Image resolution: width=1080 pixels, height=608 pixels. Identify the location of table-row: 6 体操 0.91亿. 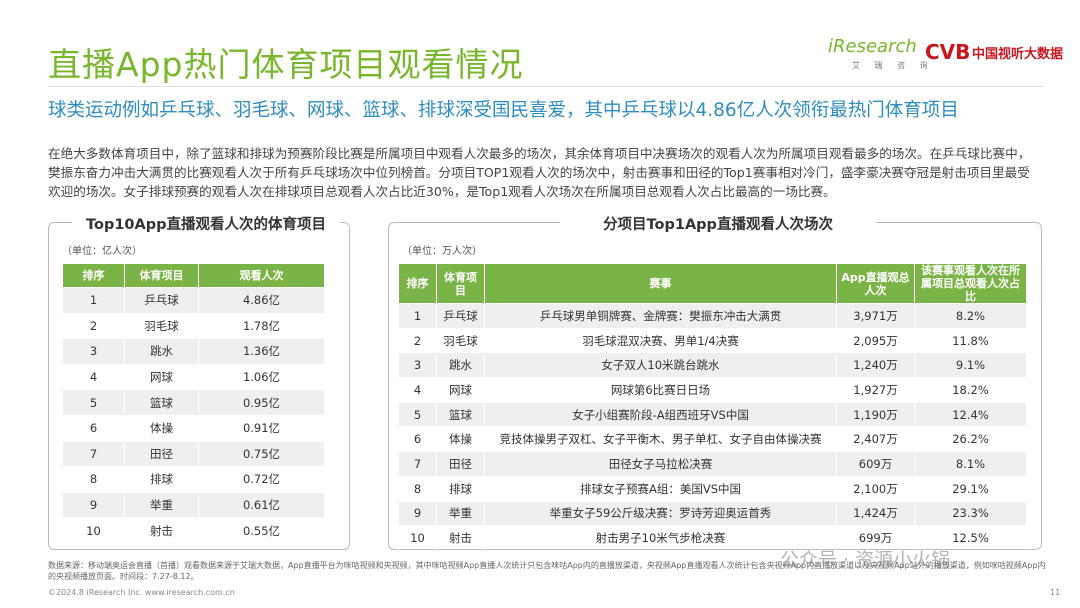
(193, 428).